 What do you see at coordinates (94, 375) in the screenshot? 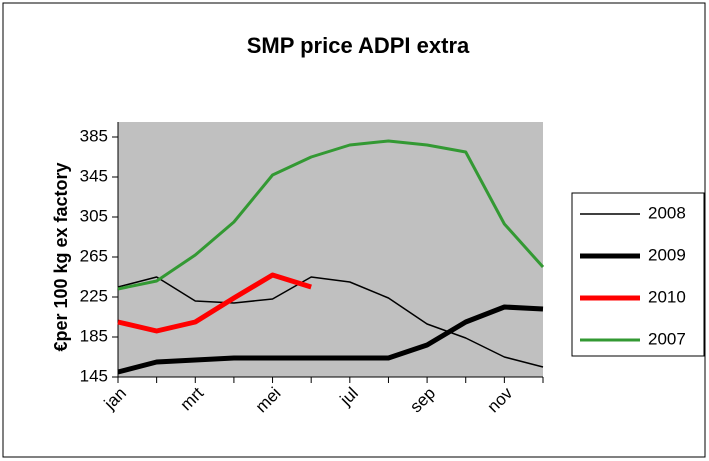
I see `y-tick-label: 145` at bounding box center [94, 375].